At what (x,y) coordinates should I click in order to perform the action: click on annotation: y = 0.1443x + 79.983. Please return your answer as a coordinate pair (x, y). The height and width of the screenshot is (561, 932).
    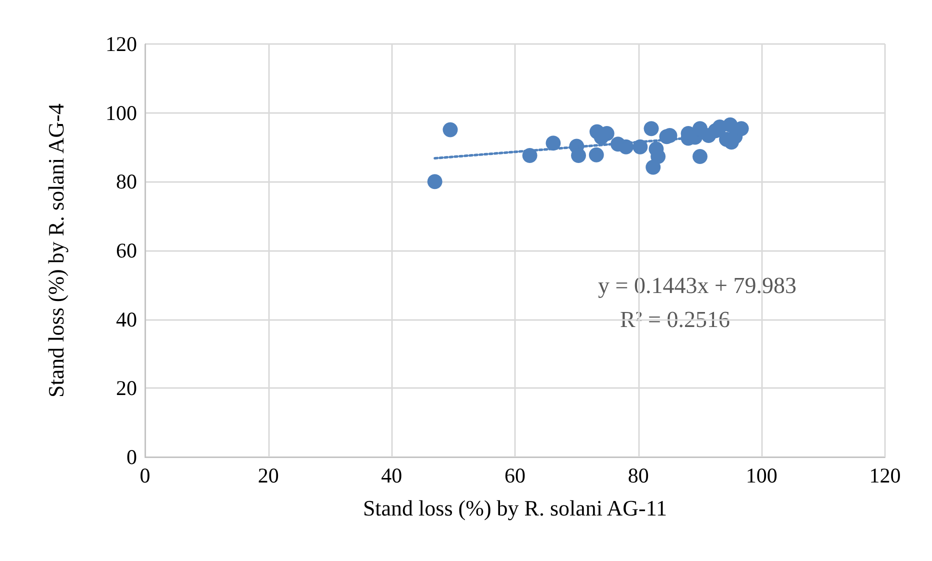
    Looking at the image, I should click on (697, 285).